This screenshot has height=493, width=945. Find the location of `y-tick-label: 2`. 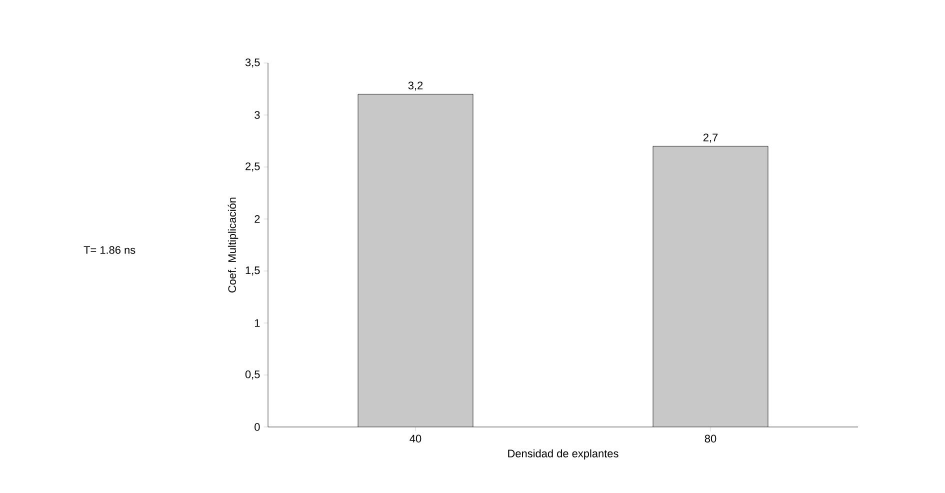

y-tick-label: 2 is located at coordinates (257, 219).